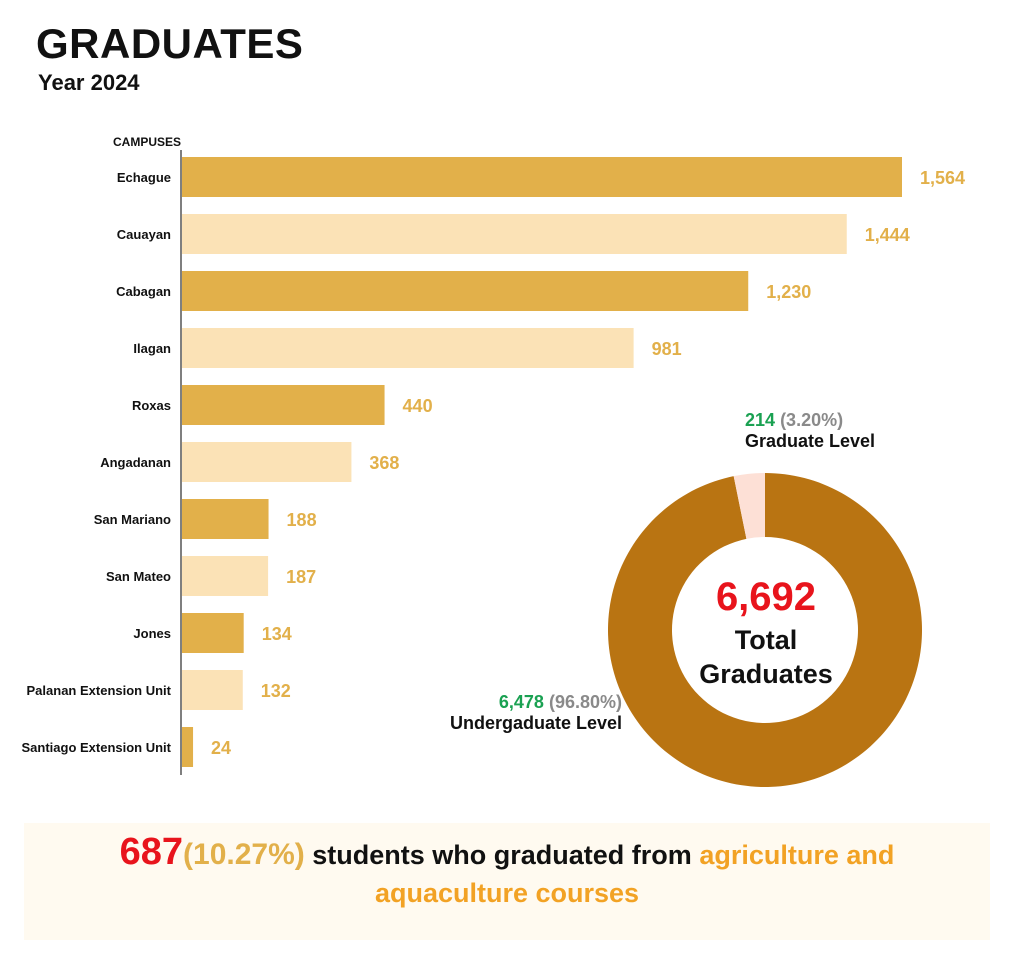 Image resolution: width=1024 pixels, height=956 pixels. I want to click on bar-echague, so click(542, 177).